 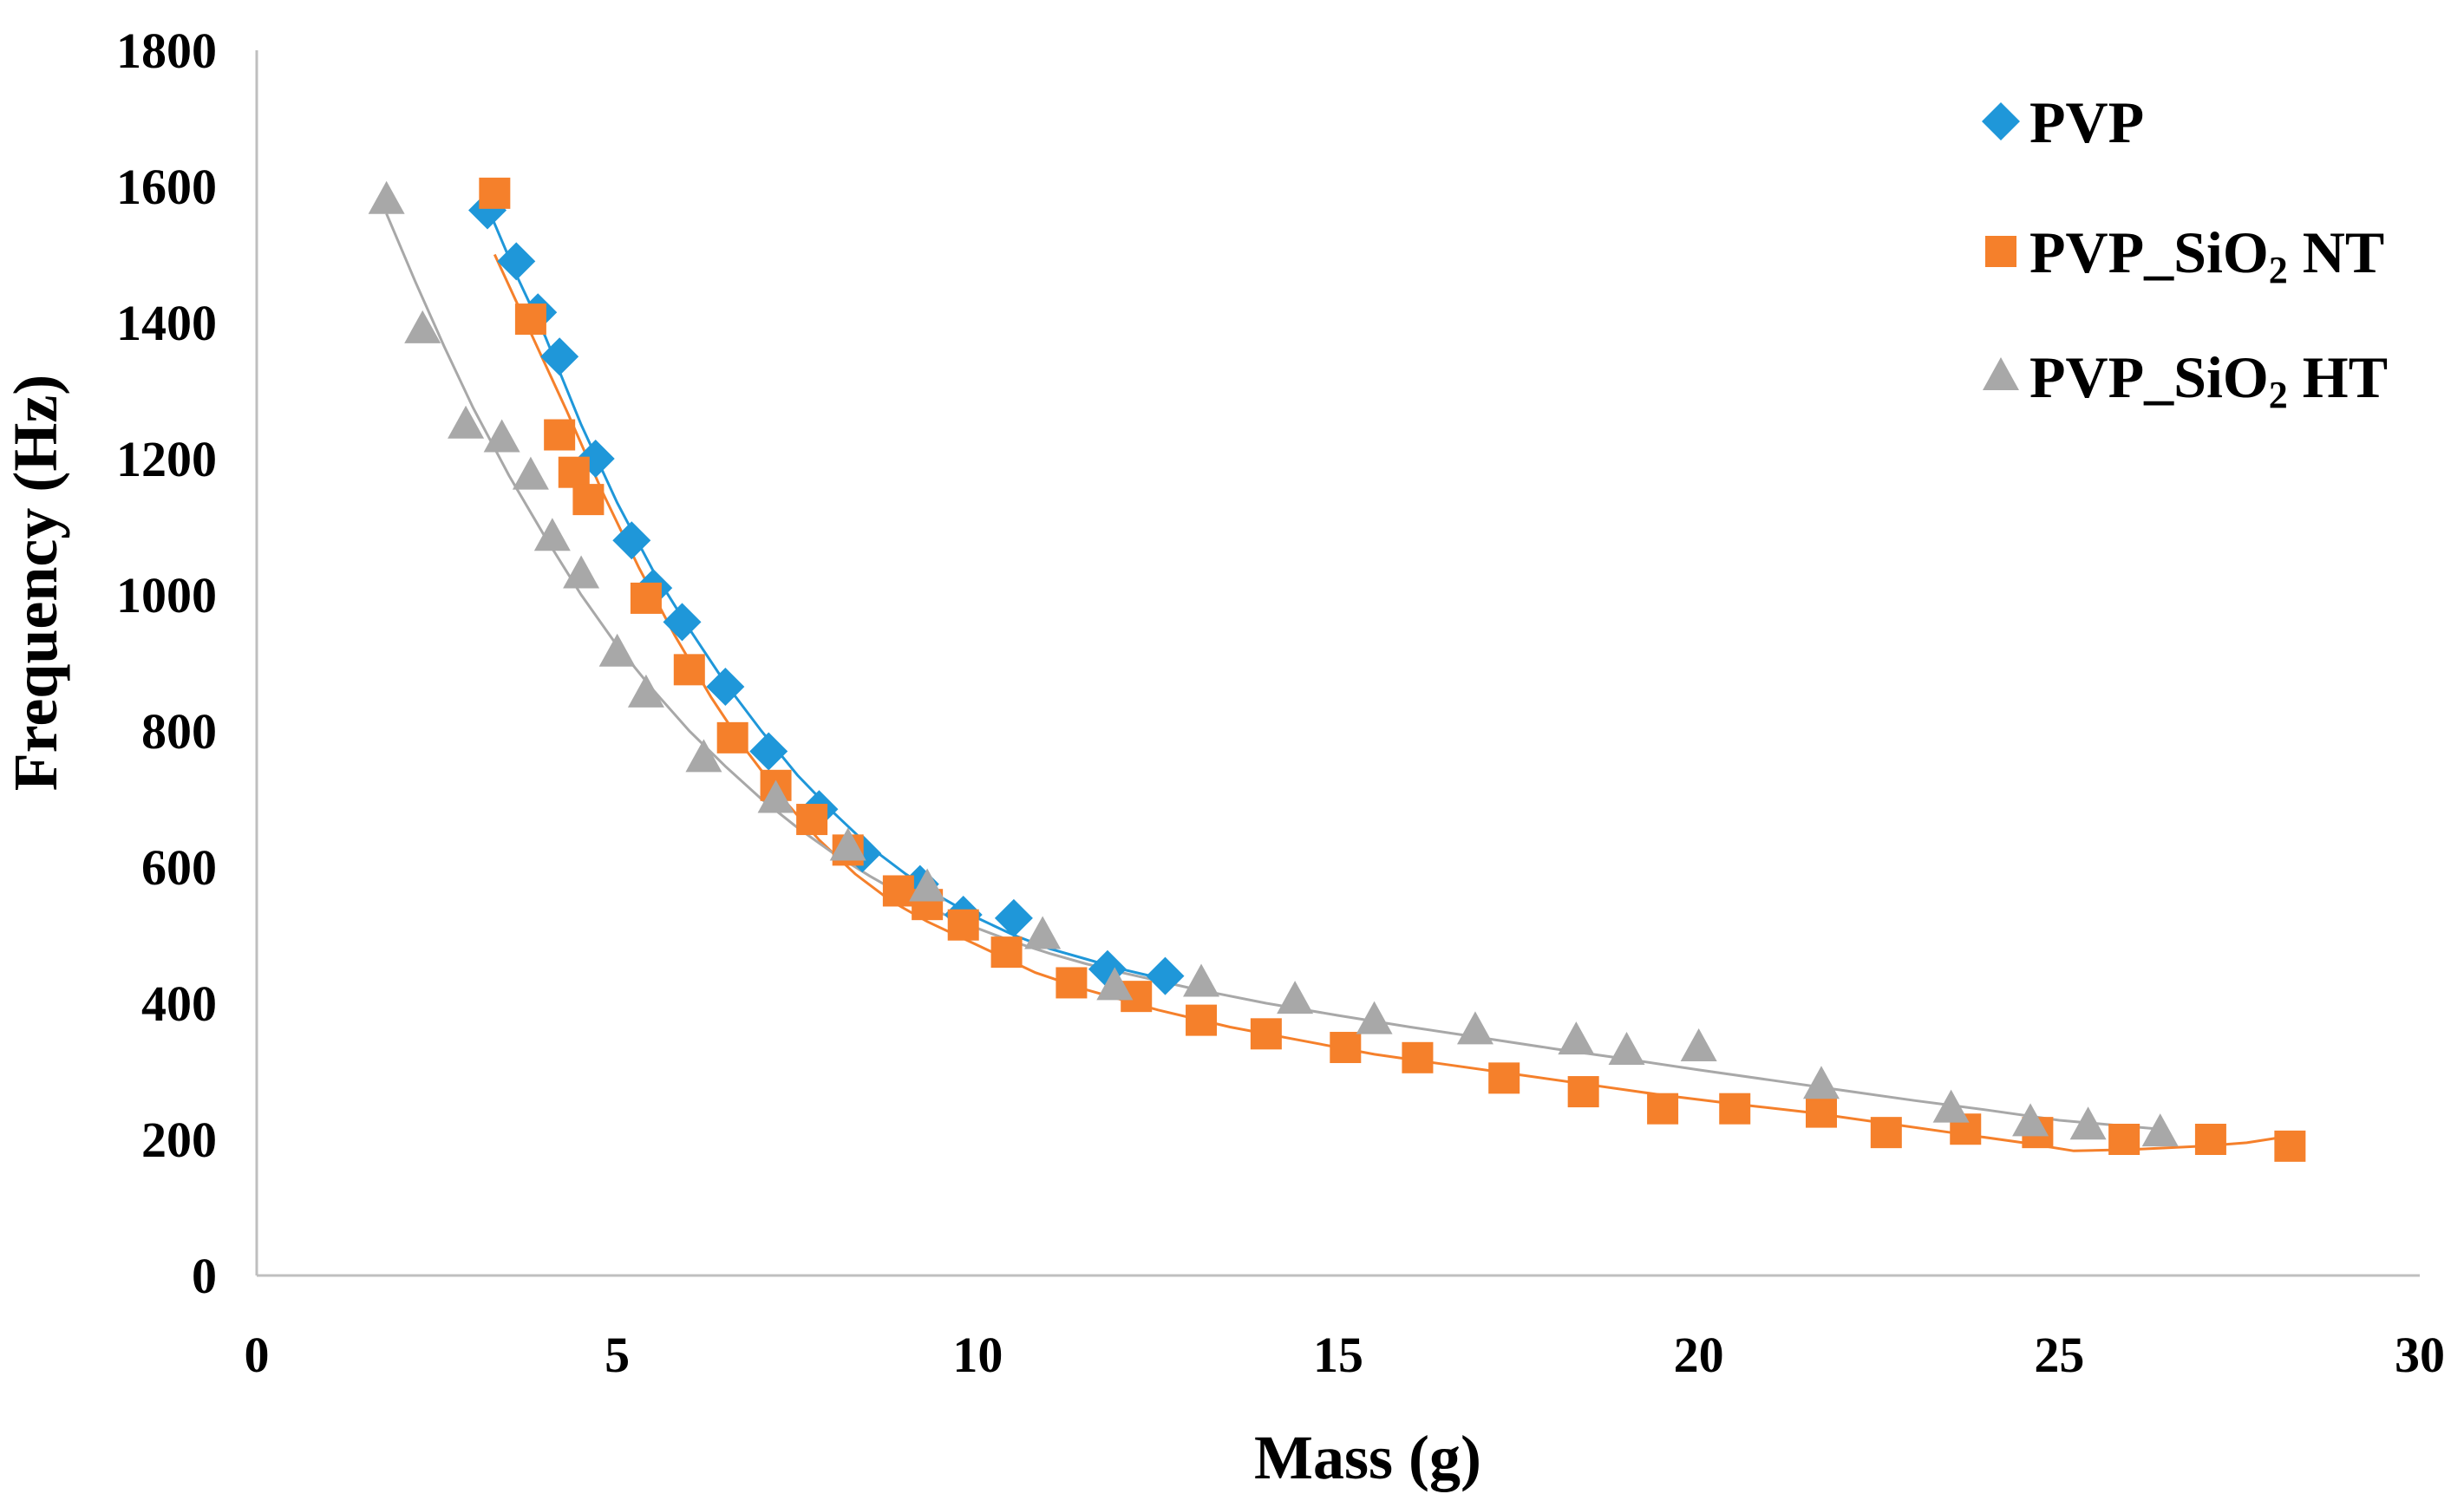 What do you see at coordinates (166, 51) in the screenshot?
I see `y-tick-label: 1800` at bounding box center [166, 51].